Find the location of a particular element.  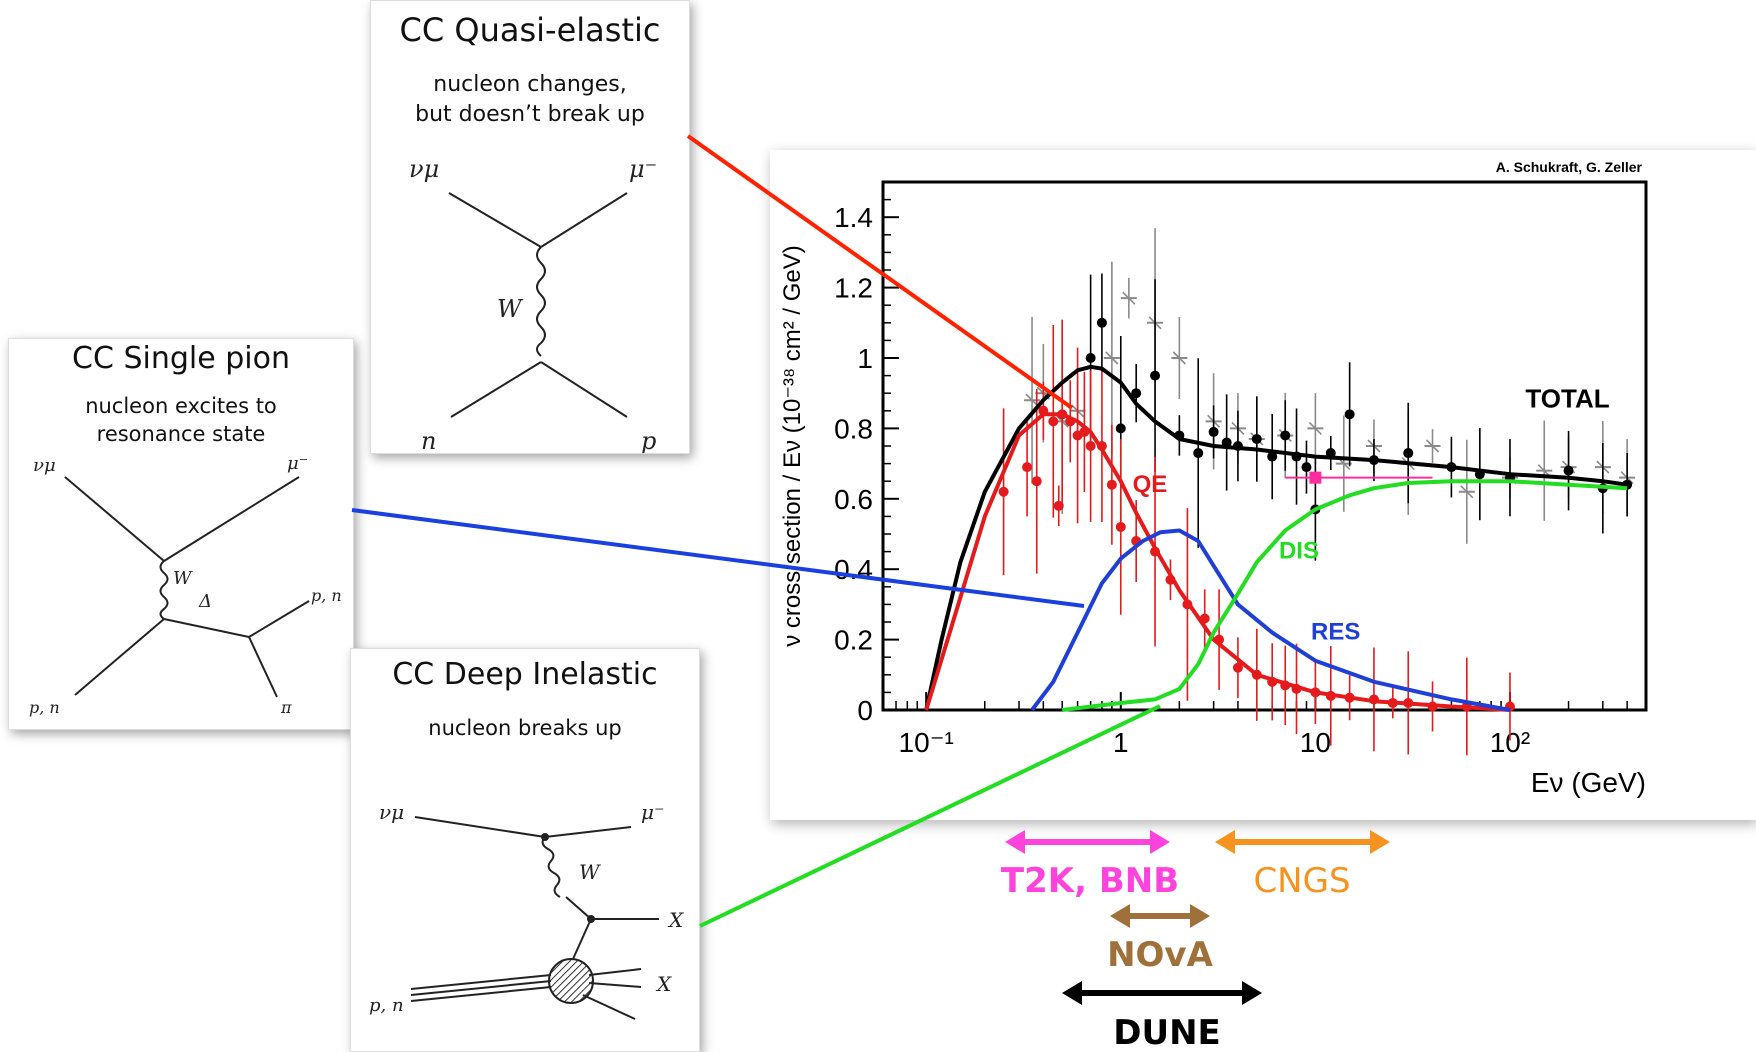

y-tick-label: 0 is located at coordinates (865, 710).